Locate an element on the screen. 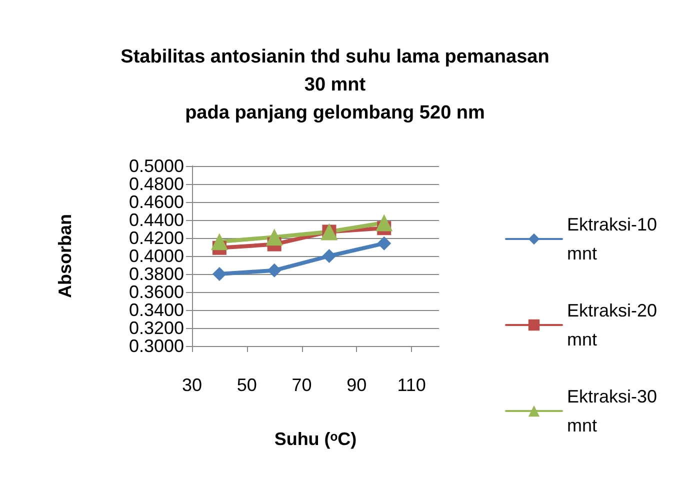  y-axis-title: Absorban is located at coordinates (65, 256).